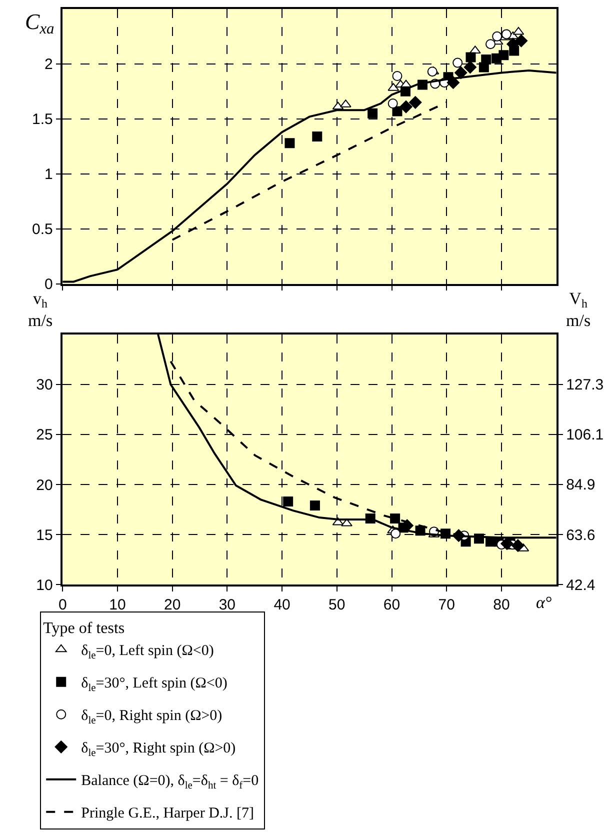  What do you see at coordinates (44, 485) in the screenshot?
I see `y-tick-label: 20` at bounding box center [44, 485].